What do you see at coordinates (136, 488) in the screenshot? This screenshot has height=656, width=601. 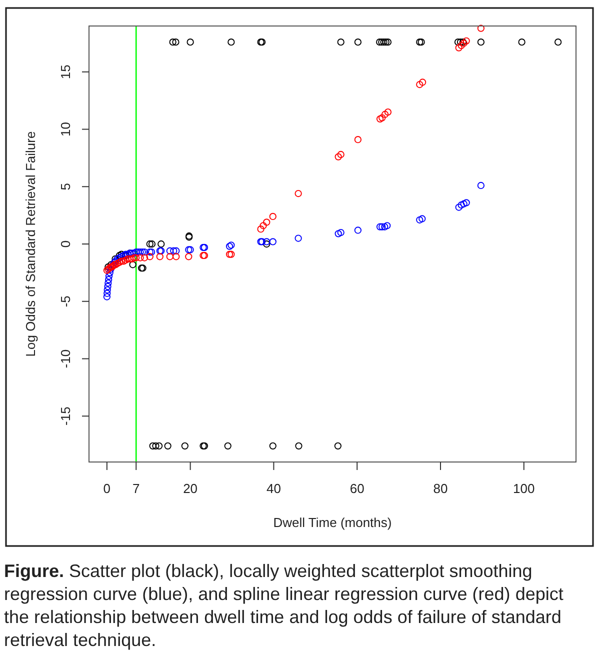 I see `x-tick-label: 7` at bounding box center [136, 488].